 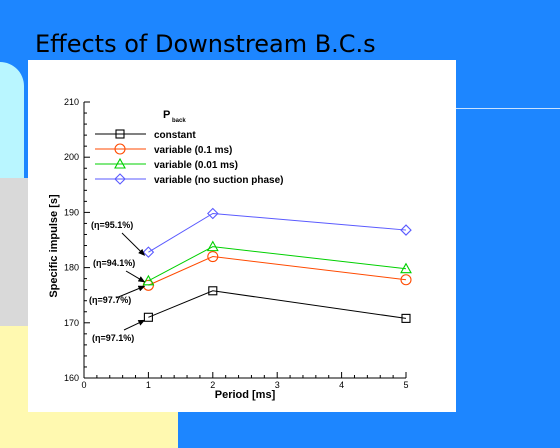 I want to click on legend-label: variable (no suction phase), so click(x=218, y=180).